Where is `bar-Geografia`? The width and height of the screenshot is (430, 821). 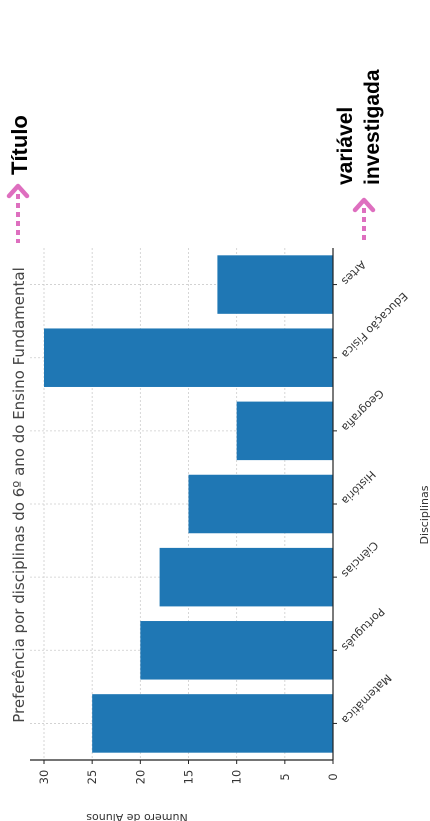 bar-Geografia is located at coordinates (284, 431).